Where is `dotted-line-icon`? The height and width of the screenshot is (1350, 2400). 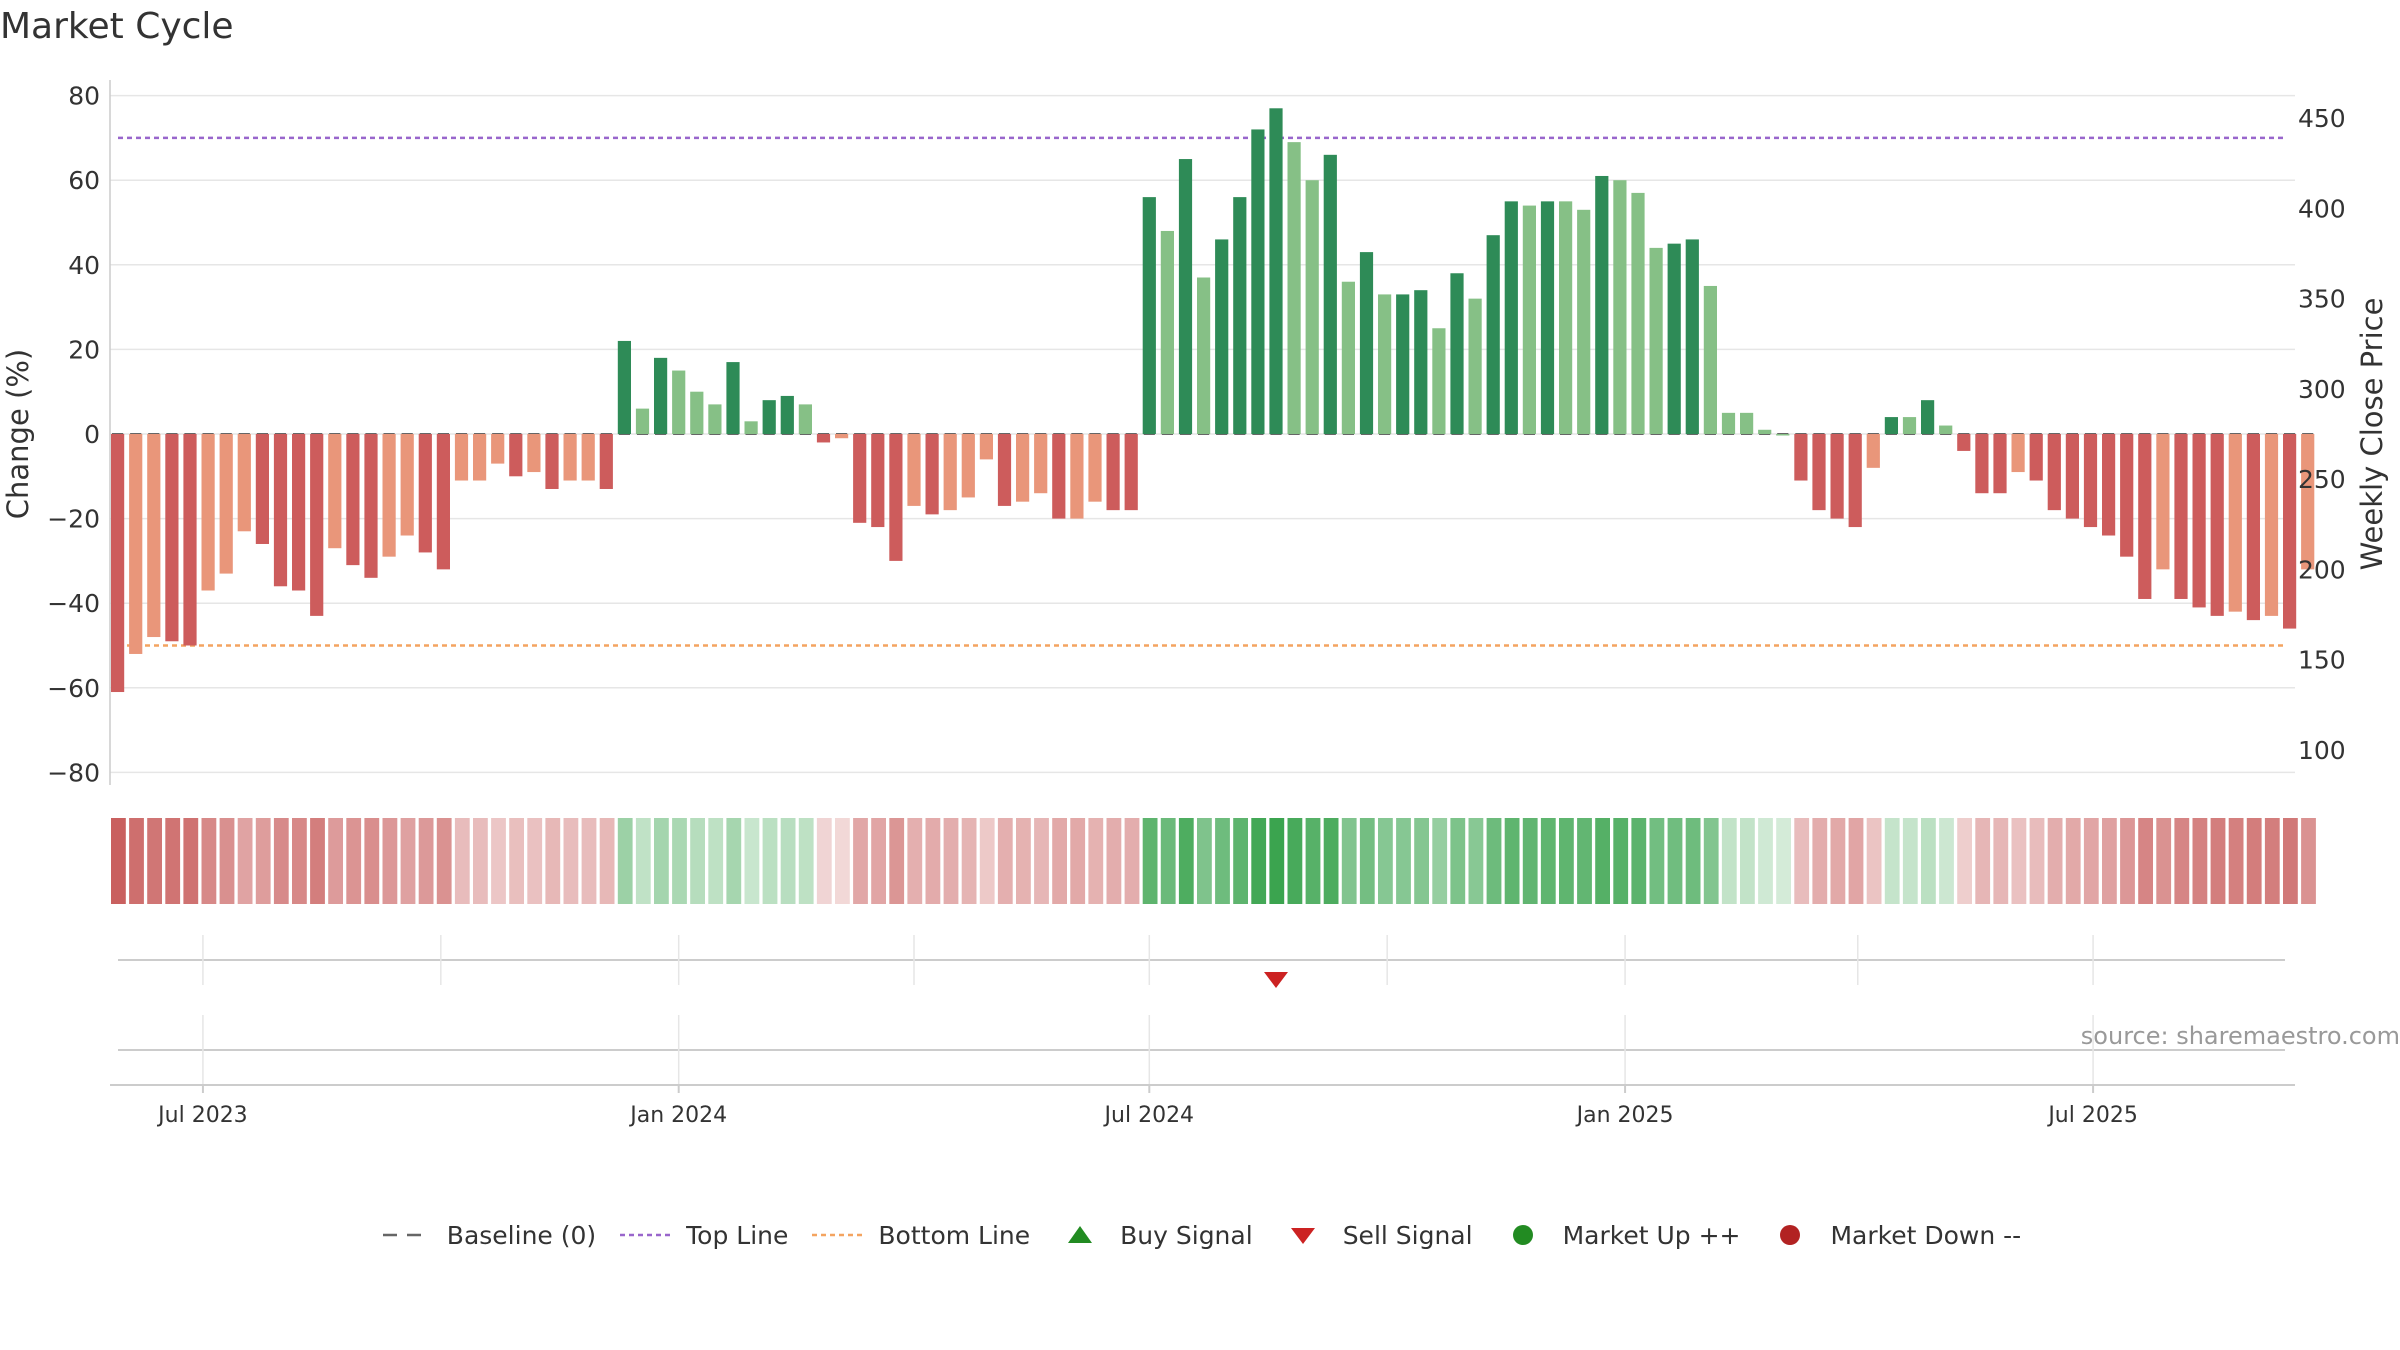
dotted-line-icon is located at coordinates (838, 1235).